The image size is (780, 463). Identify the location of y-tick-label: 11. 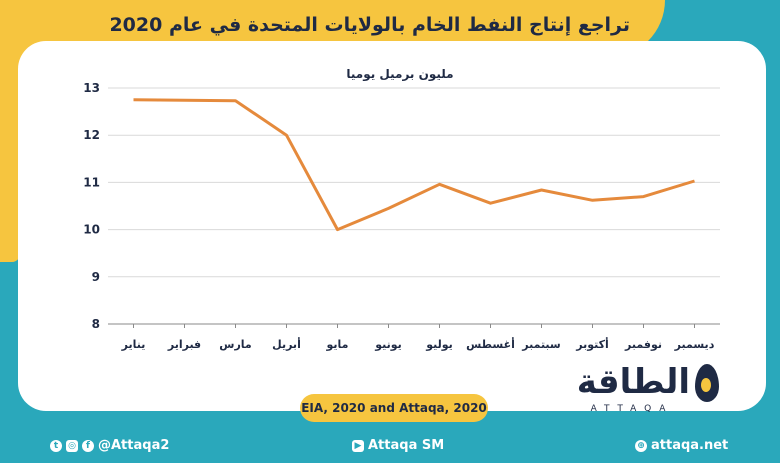
(91, 182).